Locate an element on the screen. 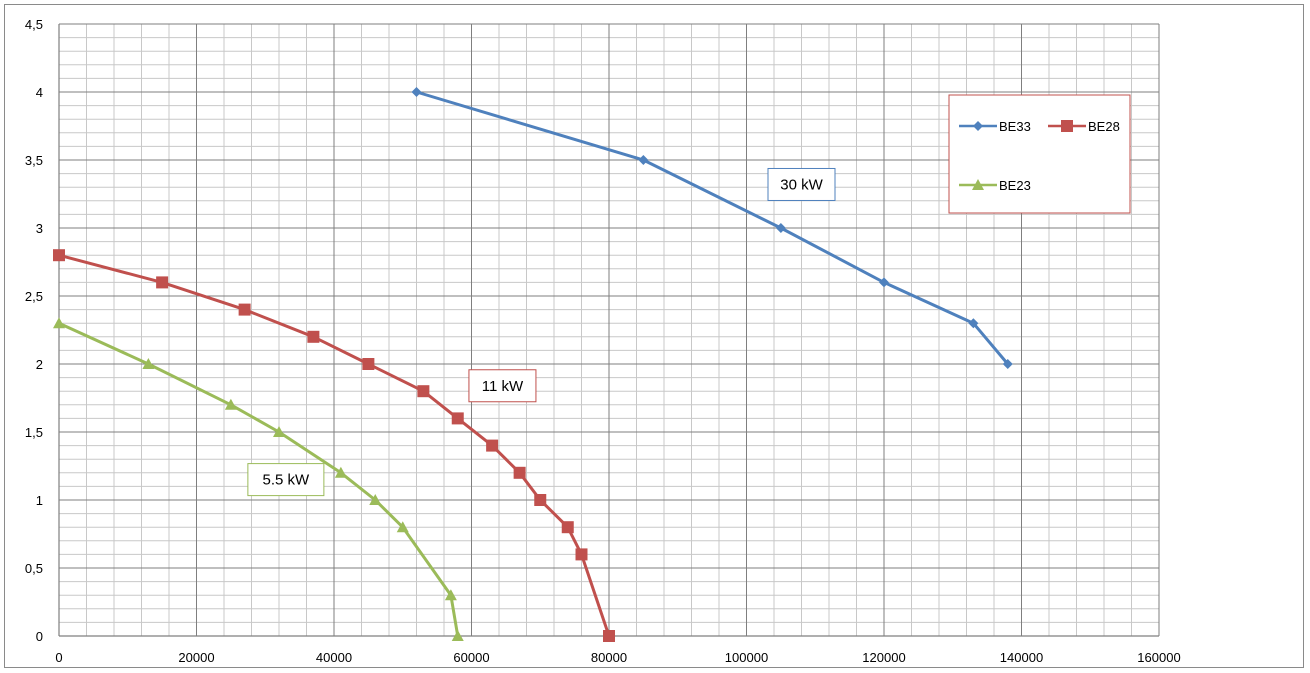  annotation-label: 11 kW is located at coordinates (503, 386).